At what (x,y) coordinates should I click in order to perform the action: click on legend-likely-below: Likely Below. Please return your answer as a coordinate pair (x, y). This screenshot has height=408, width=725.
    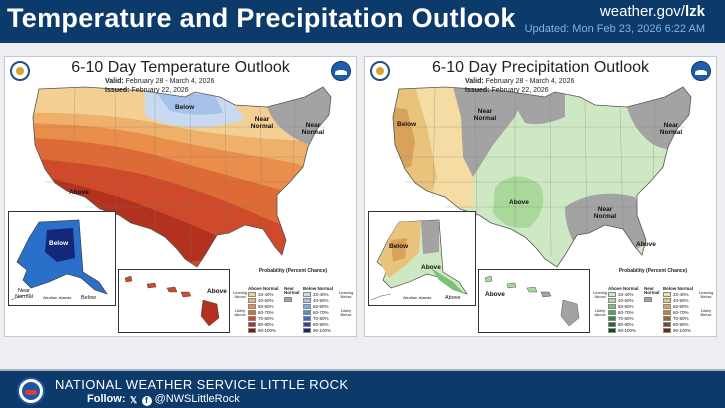
    Looking at the image, I should click on (706, 313).